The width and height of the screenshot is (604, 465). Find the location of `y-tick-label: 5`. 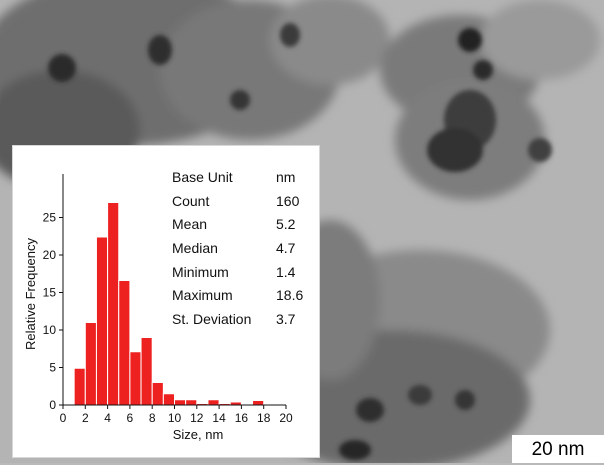

y-tick-label: 5 is located at coordinates (52, 368).